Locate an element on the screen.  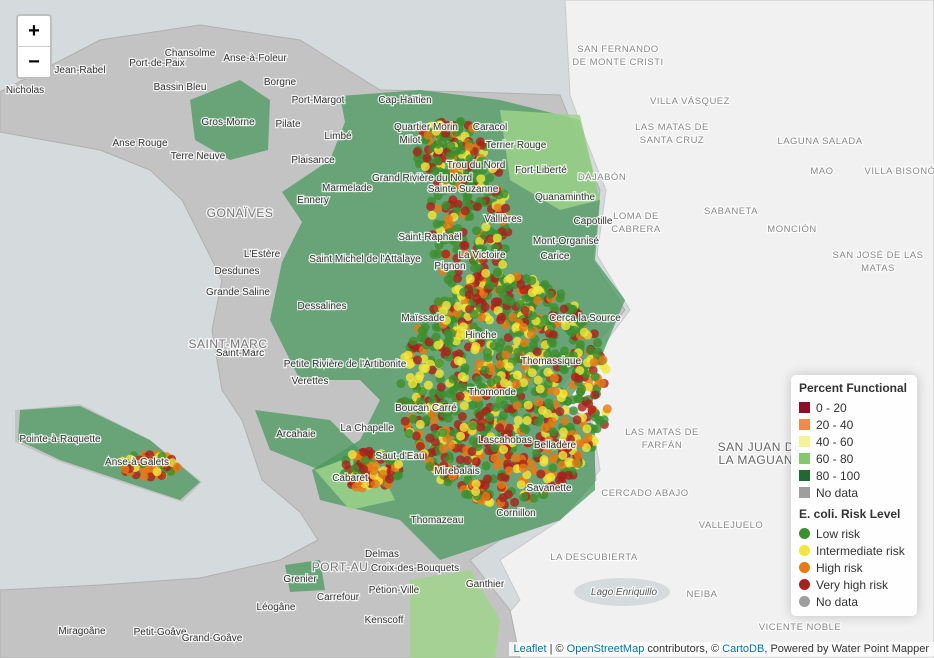
place-label: Anse-à-Foleur is located at coordinates (255, 58).